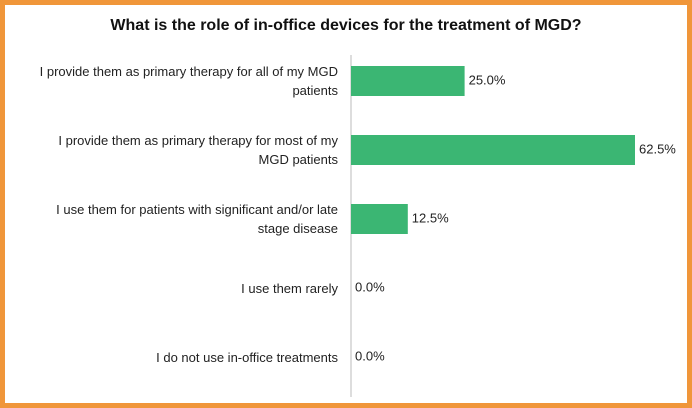 This screenshot has height=408, width=692. Describe the element at coordinates (289, 288) in the screenshot. I see `category-label: I use them rarely` at that location.